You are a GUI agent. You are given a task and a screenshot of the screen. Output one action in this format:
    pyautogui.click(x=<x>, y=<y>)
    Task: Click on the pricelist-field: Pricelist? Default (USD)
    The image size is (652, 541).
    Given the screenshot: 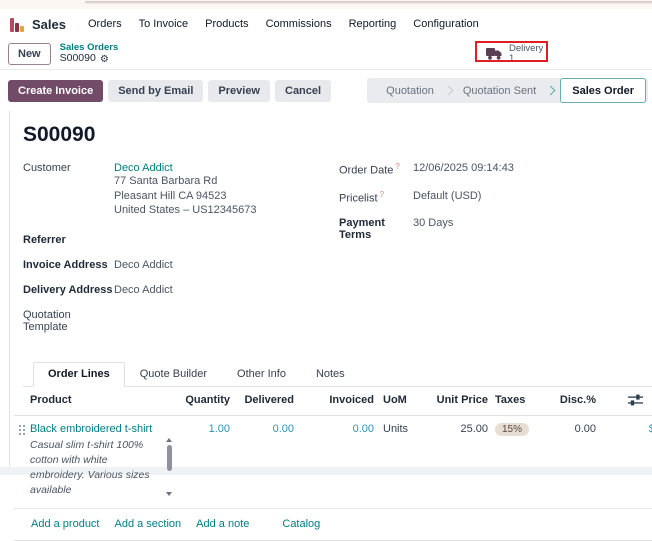 What is the action you would take?
    pyautogui.click(x=495, y=197)
    